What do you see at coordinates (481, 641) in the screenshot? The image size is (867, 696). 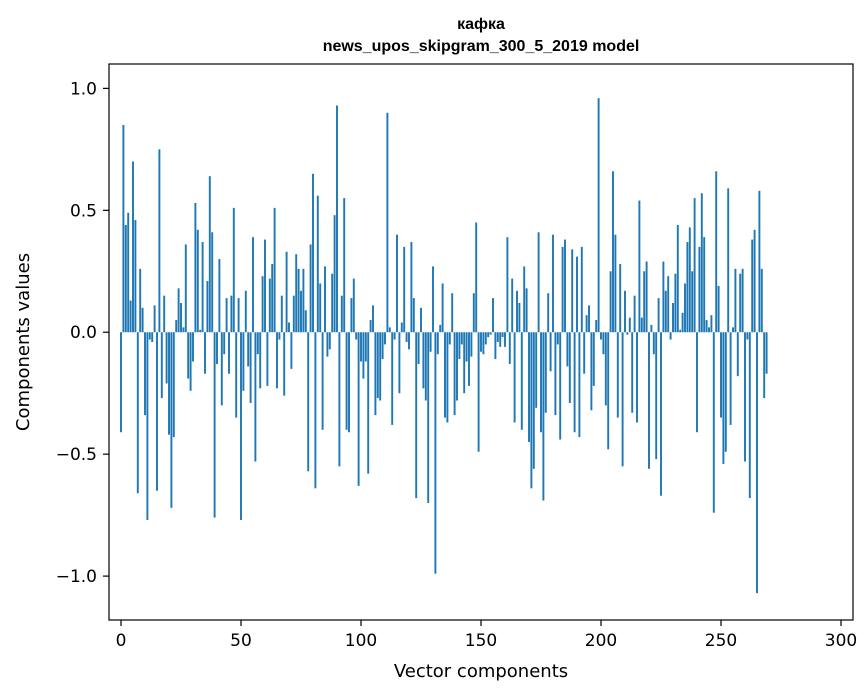 I see `x-tick-label: 150` at bounding box center [481, 641].